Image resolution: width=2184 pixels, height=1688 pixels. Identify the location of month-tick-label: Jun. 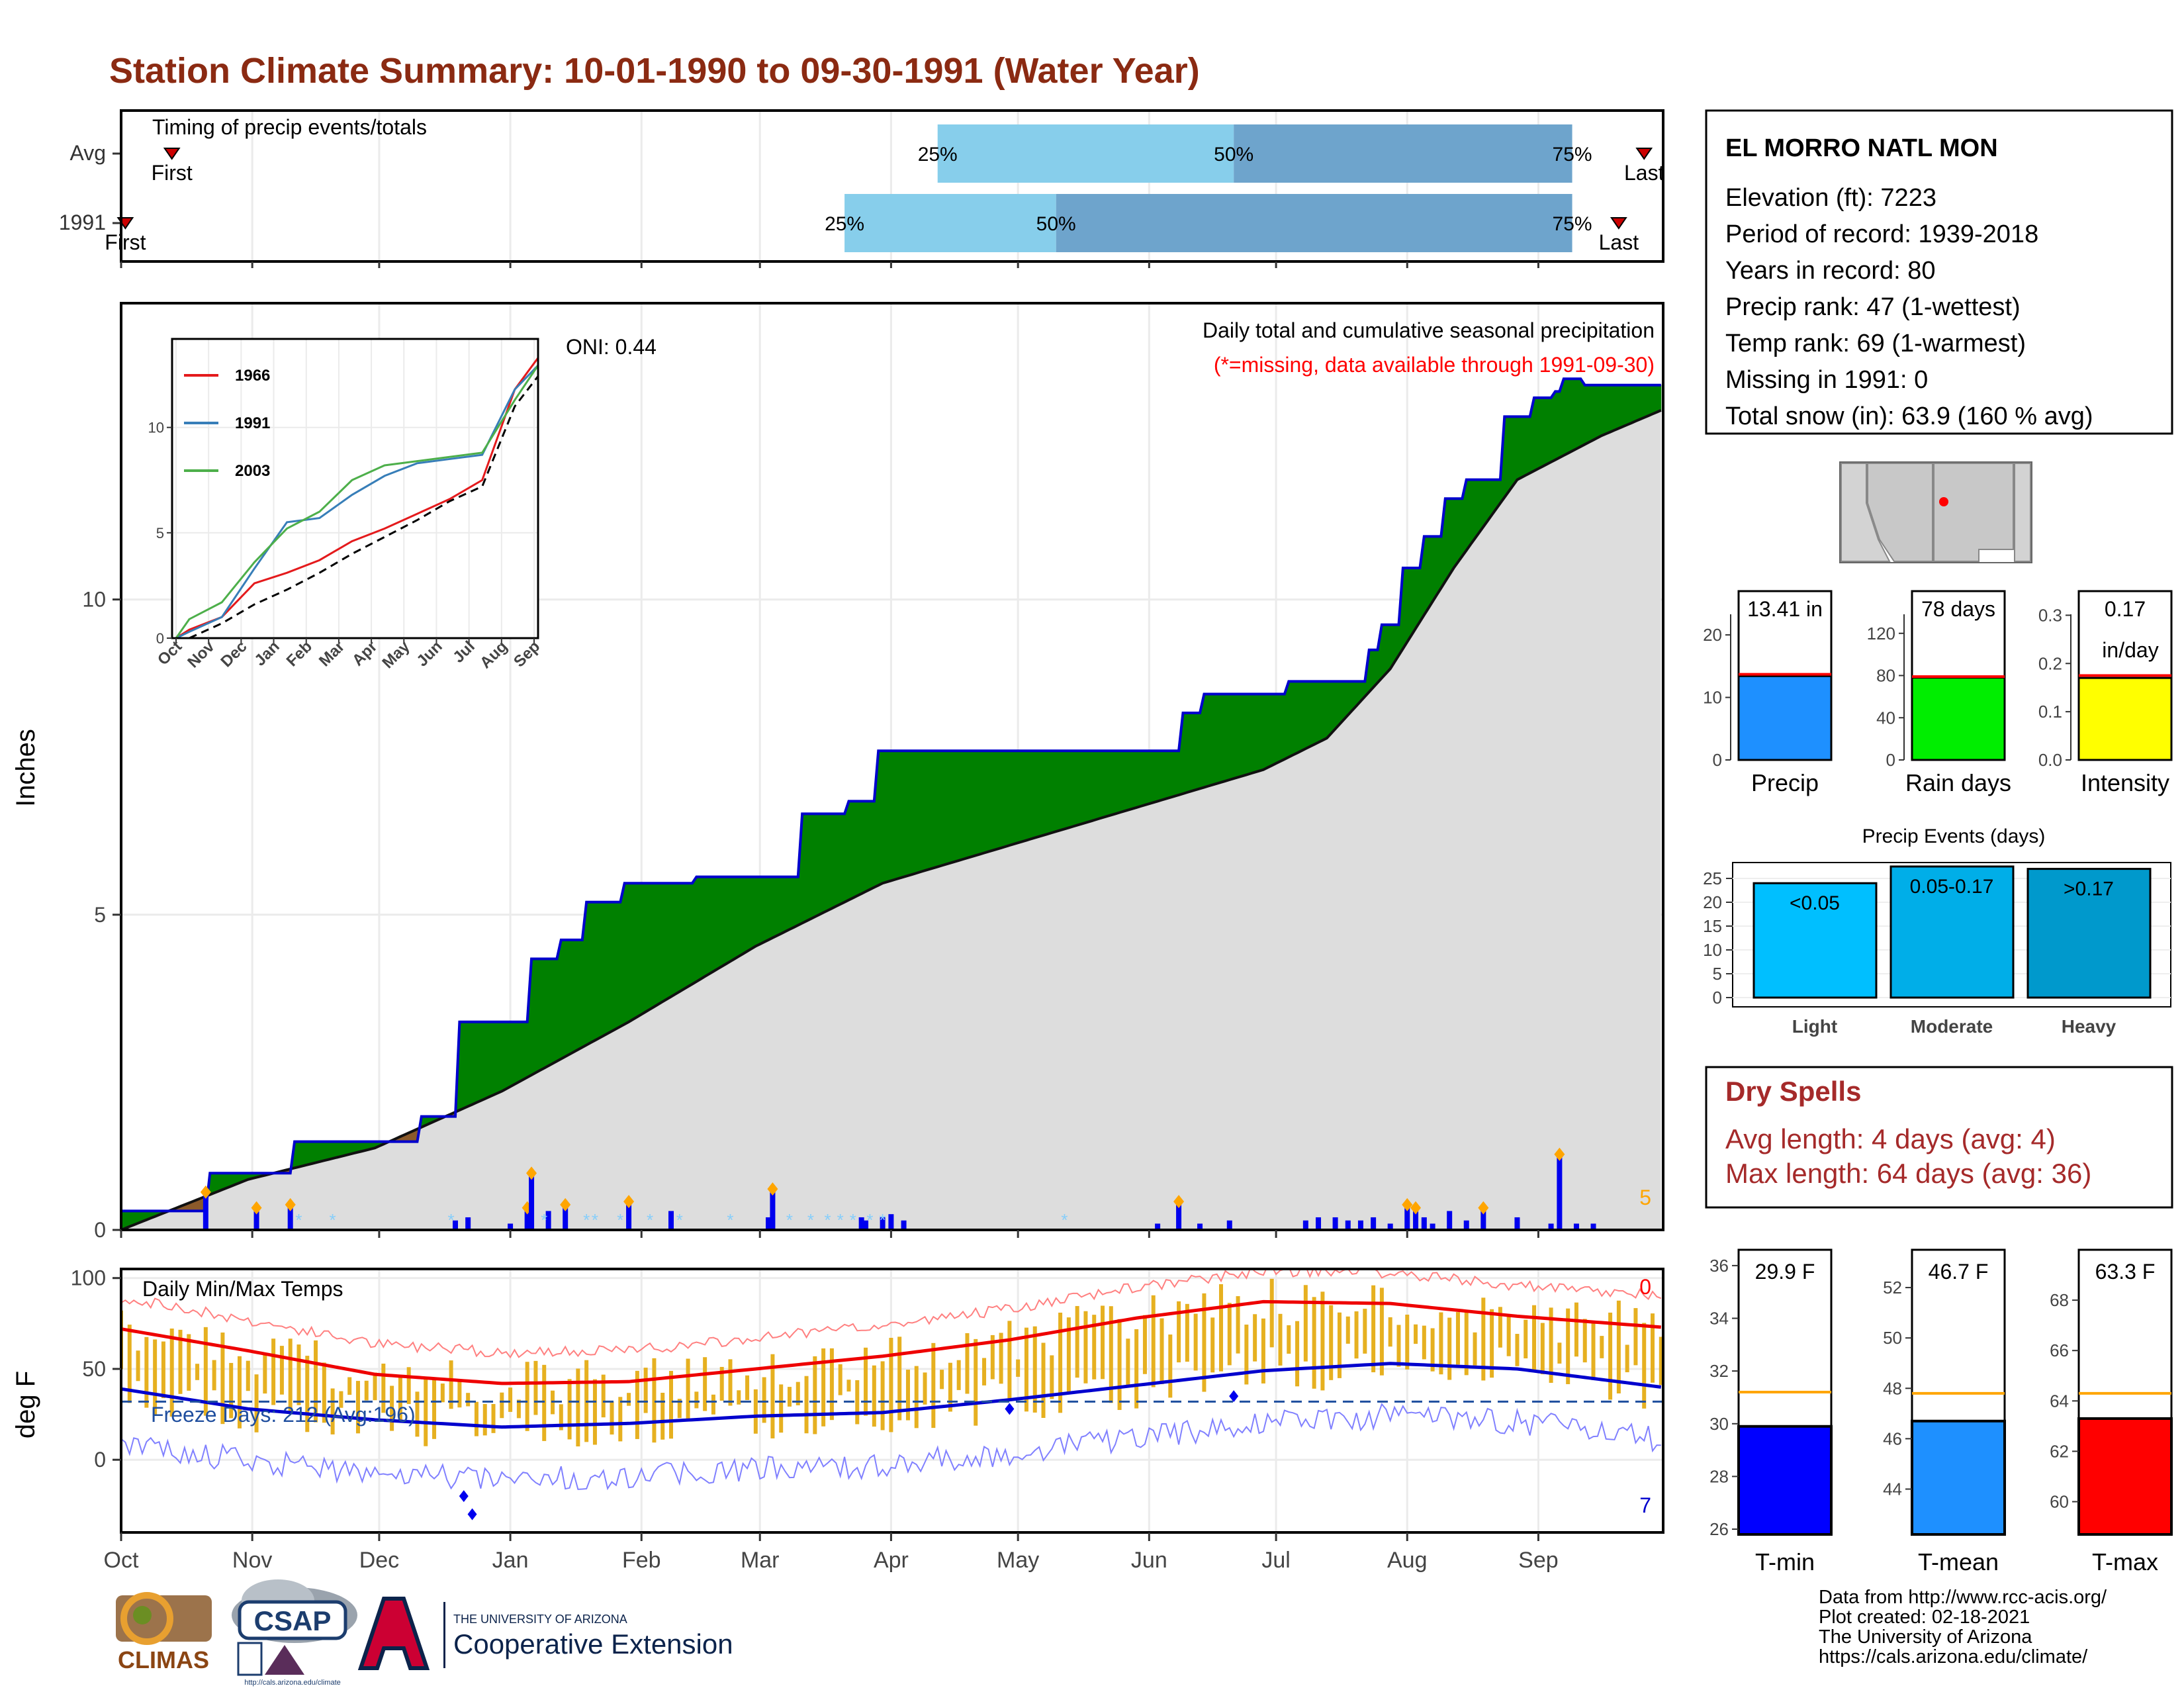
(1149, 1560).